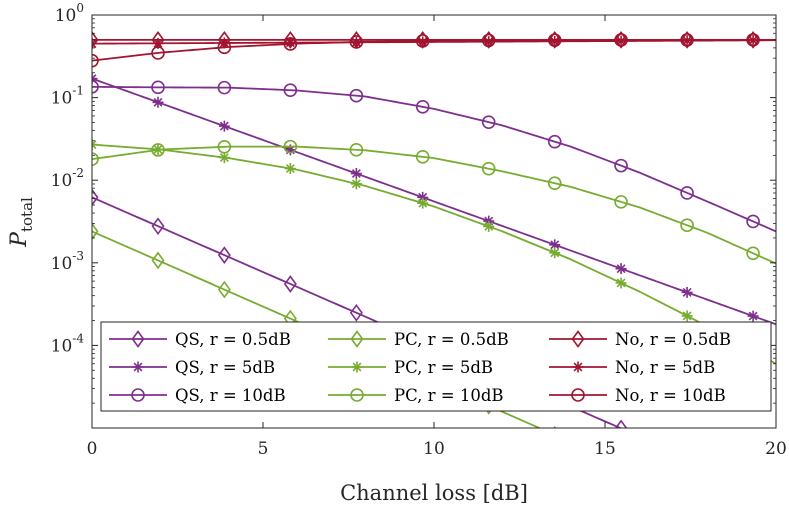 This screenshot has width=789, height=510. I want to click on legend-item: QS, r = 10dB, so click(197, 395).